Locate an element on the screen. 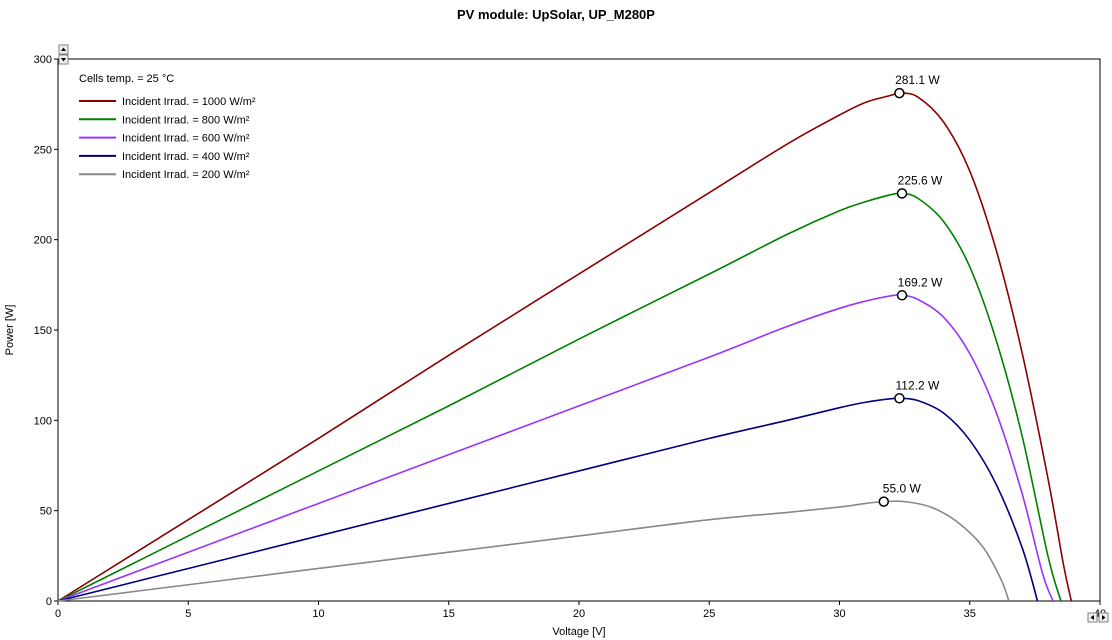 This screenshot has width=1112, height=640. y-tick-label: 0 is located at coordinates (49, 602).